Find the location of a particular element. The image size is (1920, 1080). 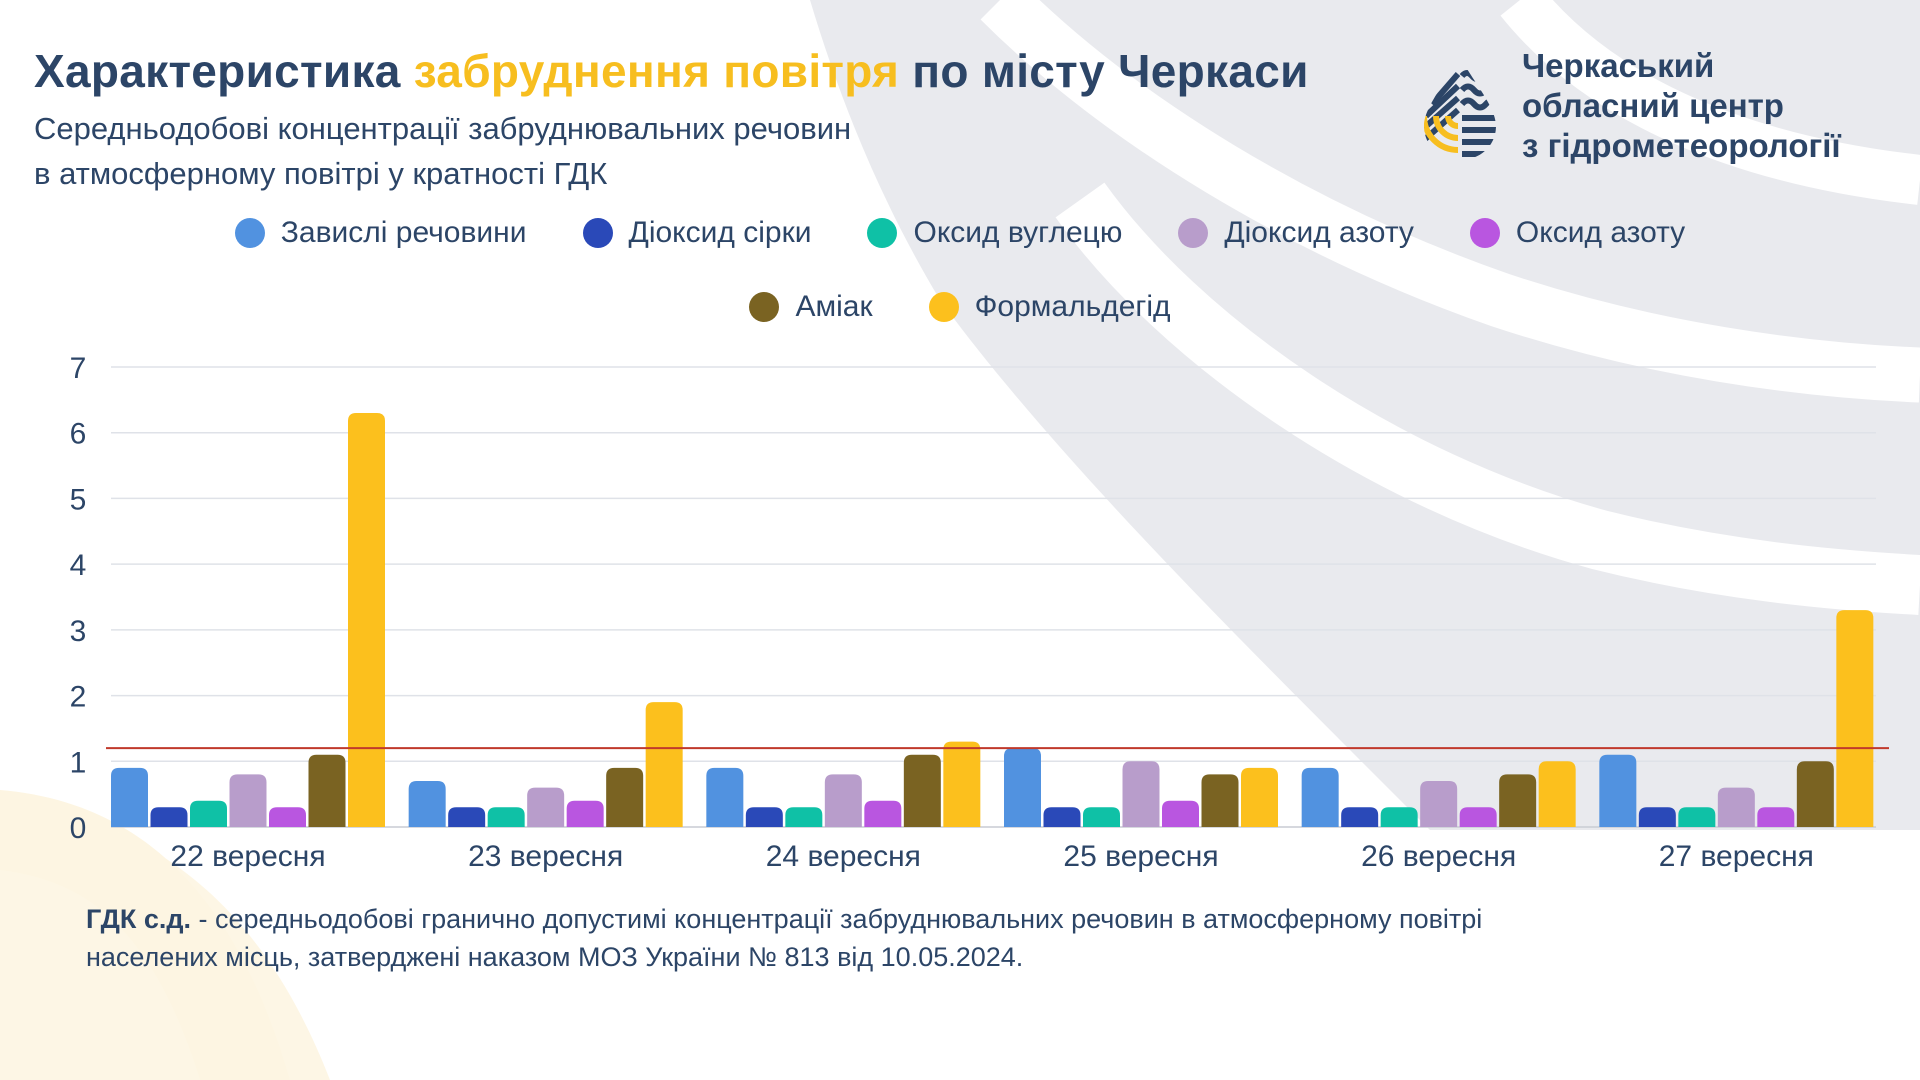

y-axis-ticks: 0 1 2 3 4 5 6 7 is located at coordinates (78, 598).